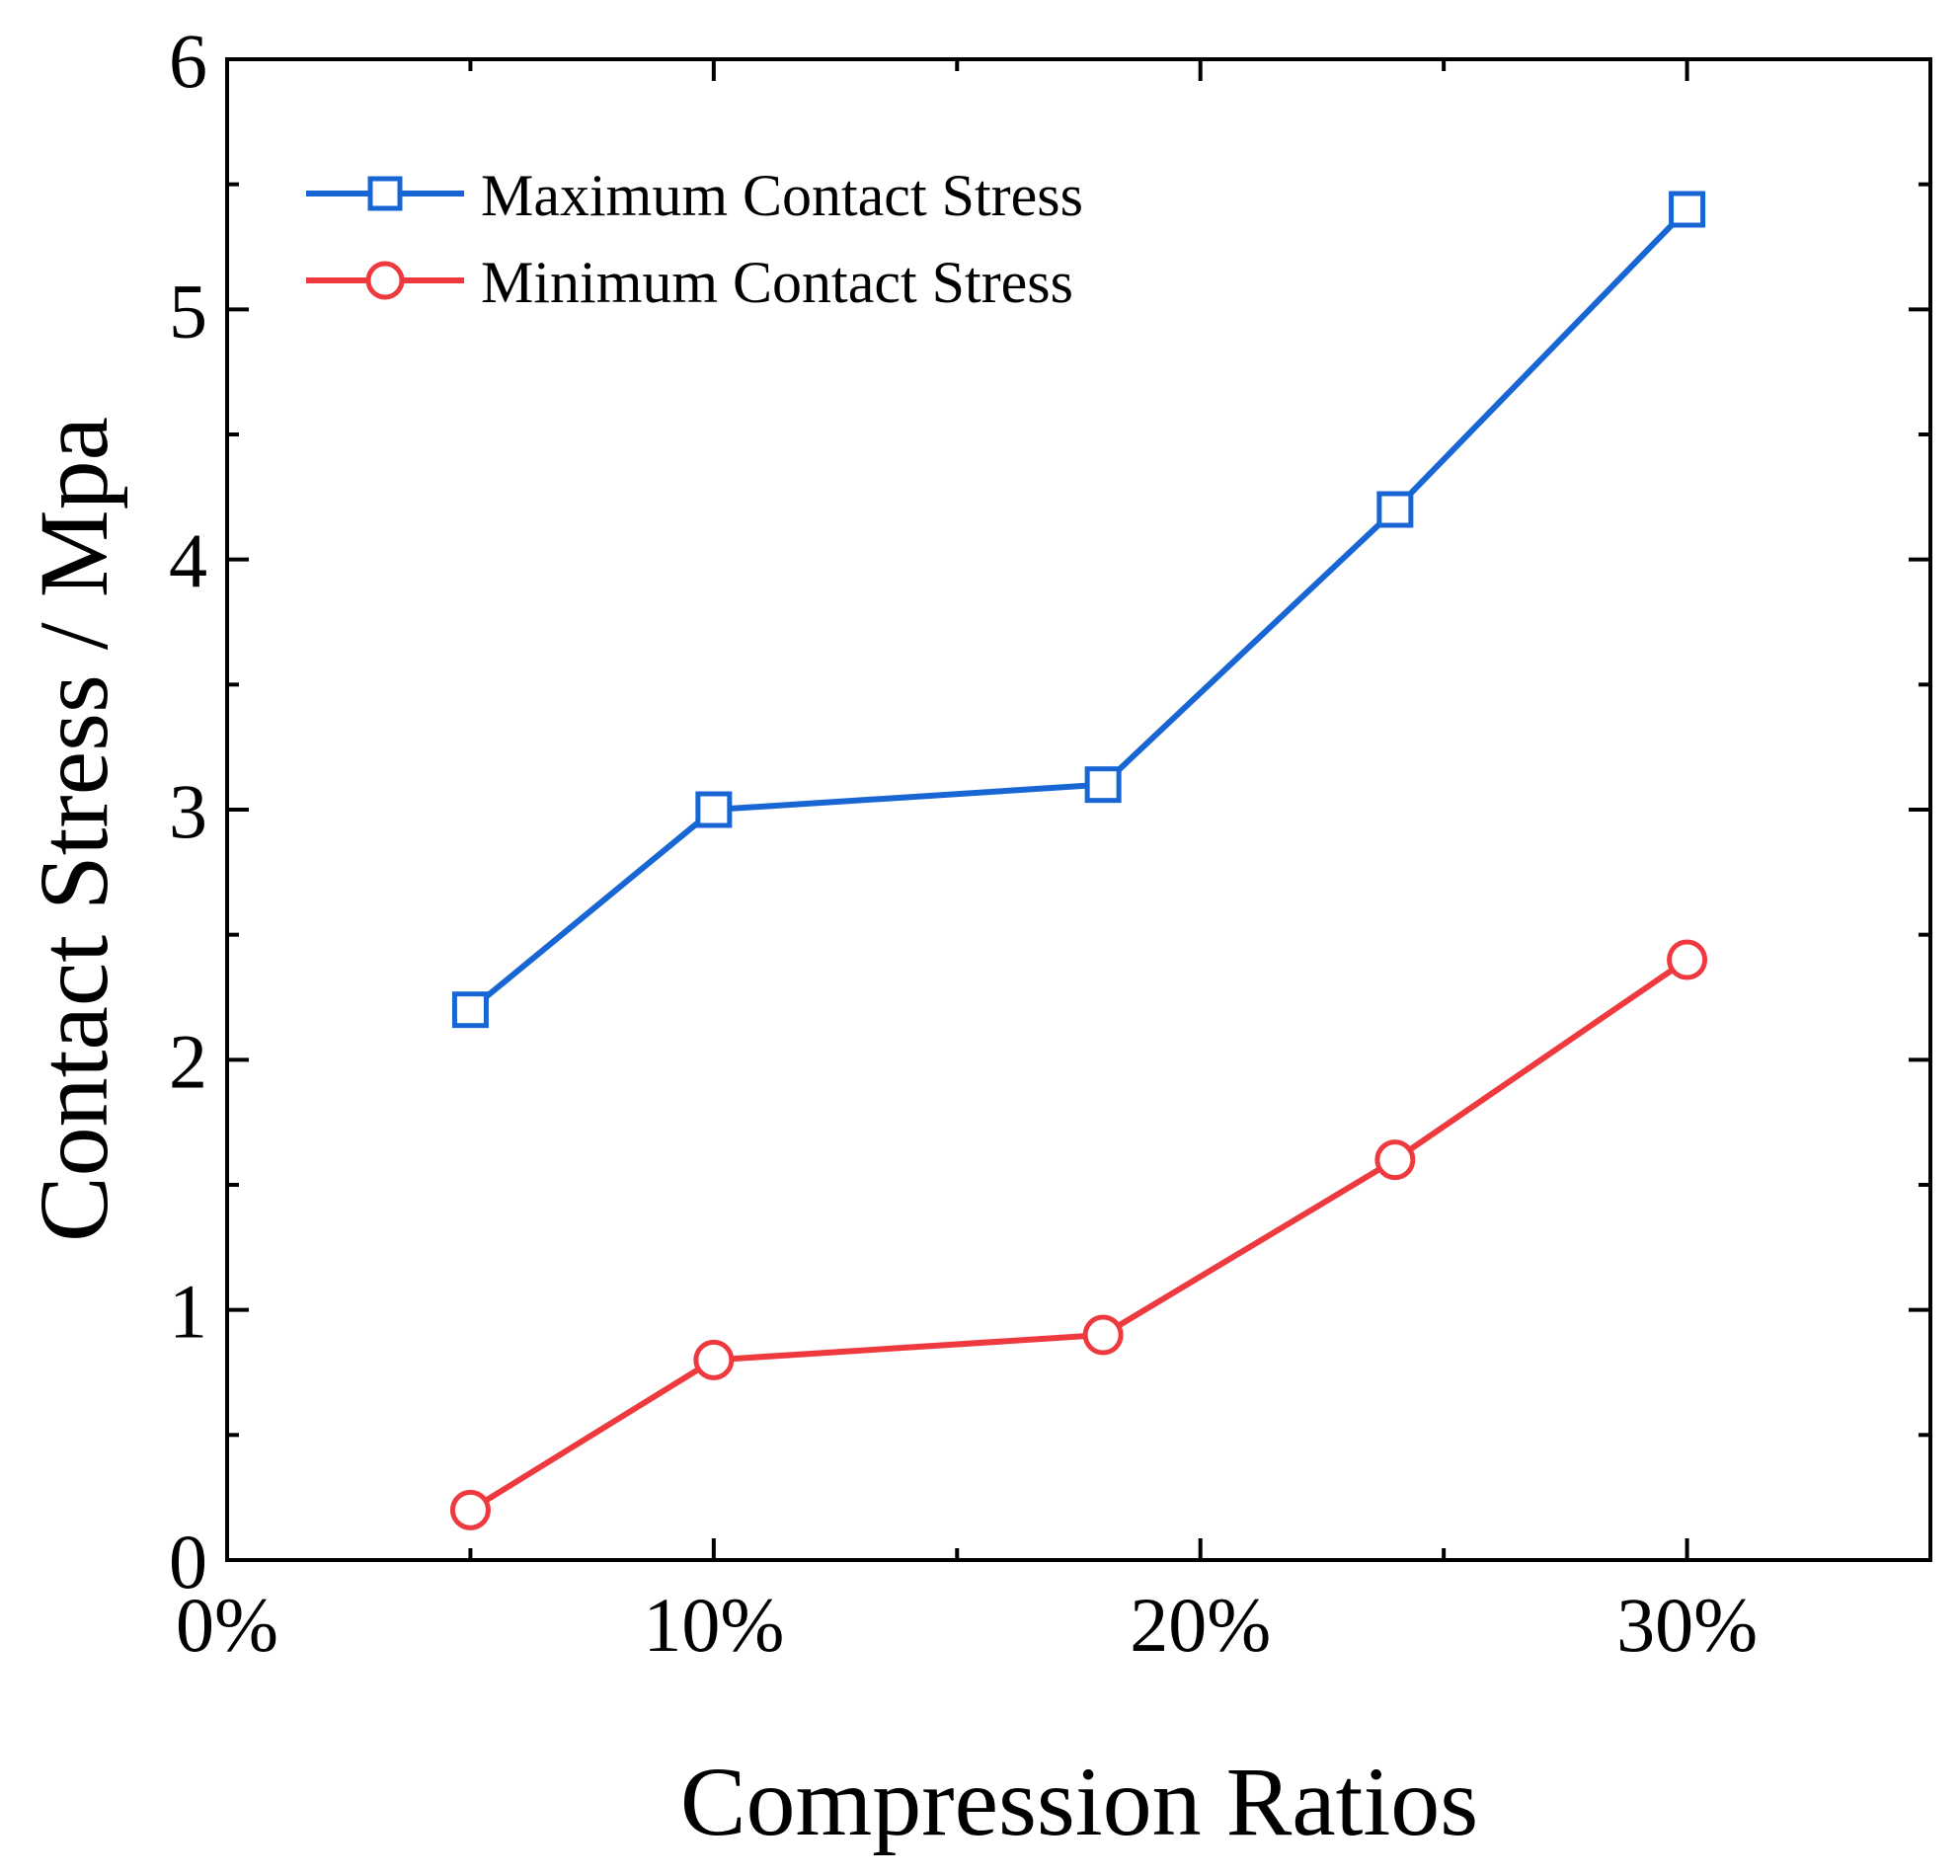  I want to click on legend-label-minimum-contact-stress: Minimum Contact Stress, so click(777, 282).